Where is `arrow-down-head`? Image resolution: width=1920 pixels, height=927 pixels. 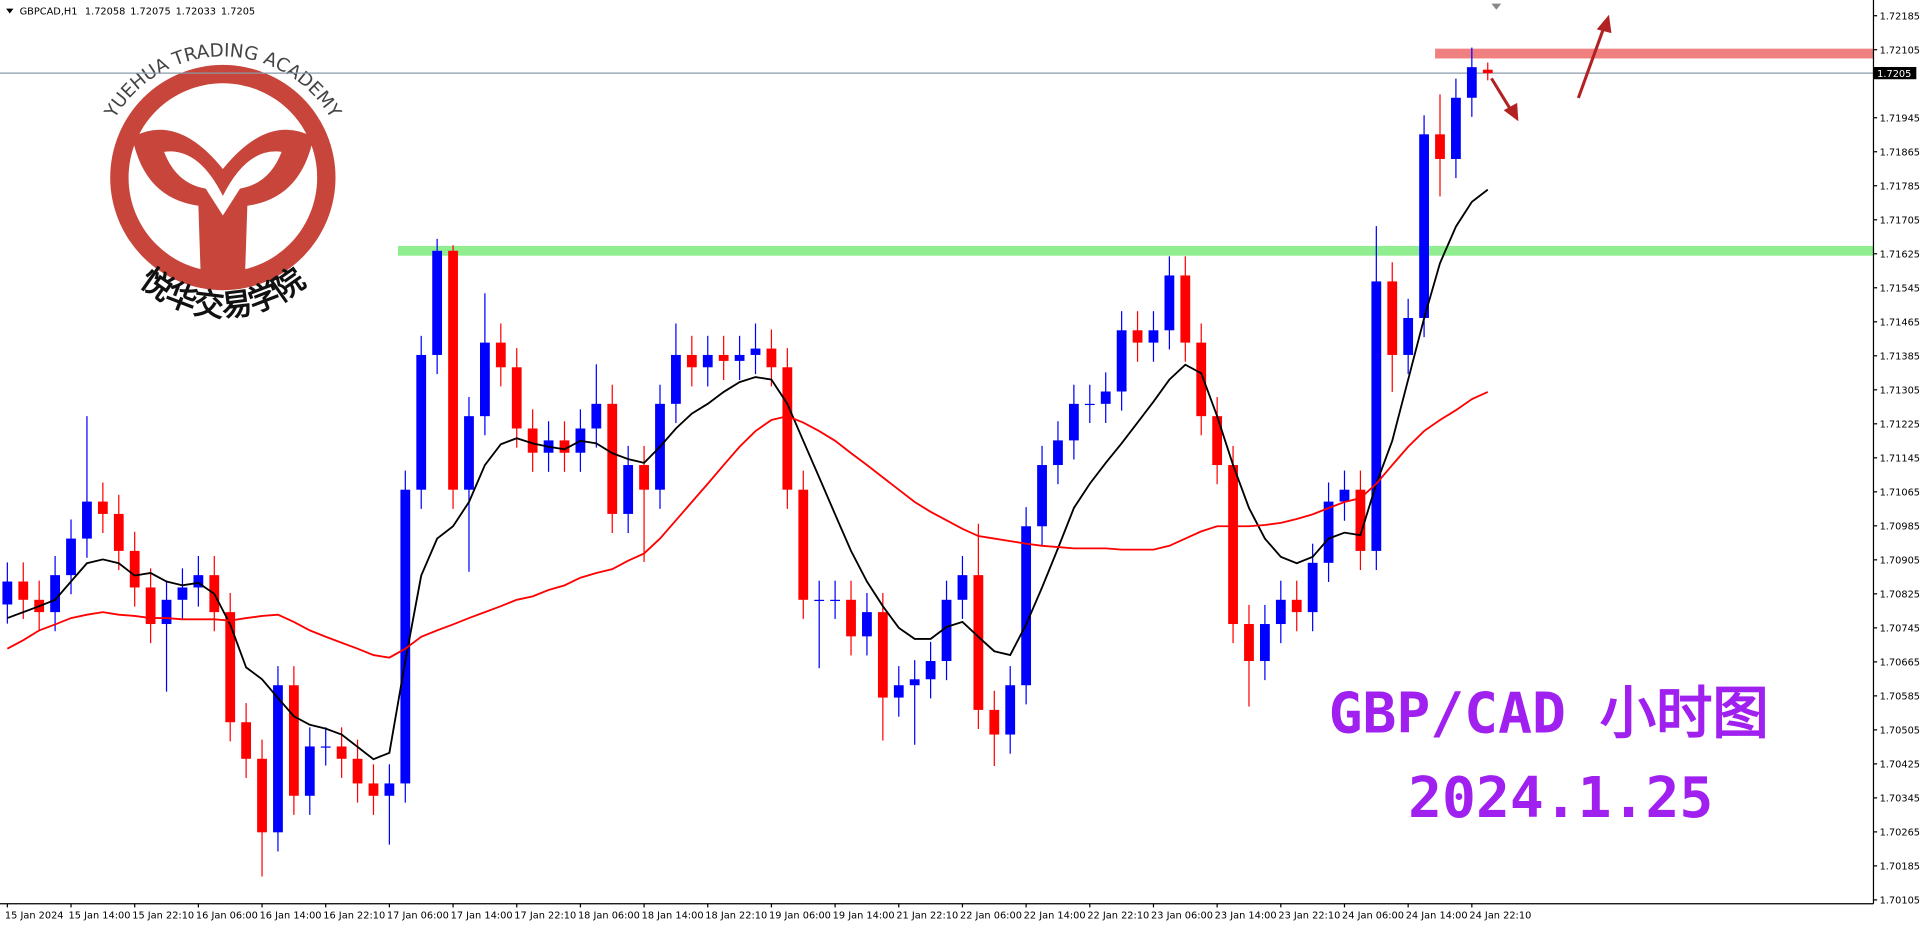
arrow-down-head is located at coordinates (1511, 112).